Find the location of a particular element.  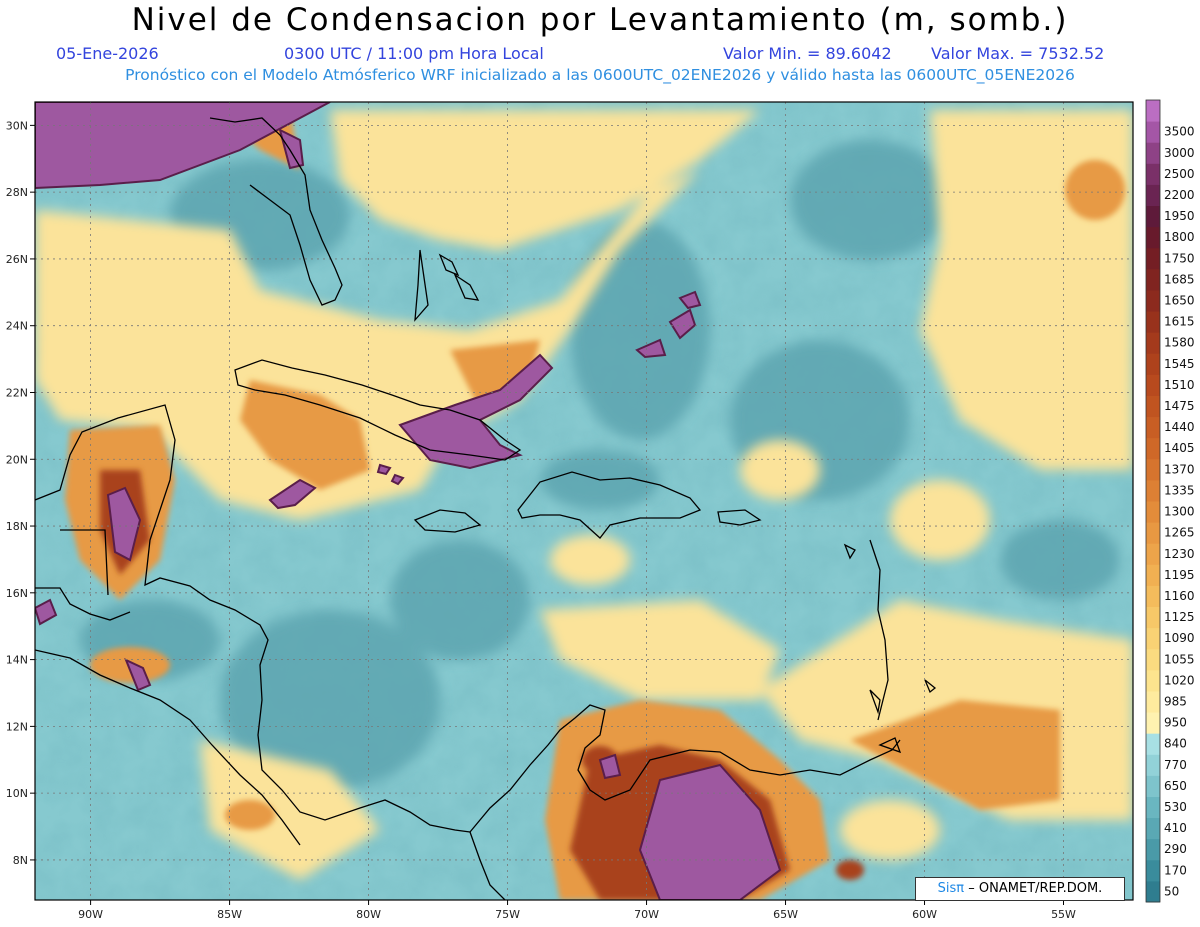

colorbar-label-27: 1615 is located at coordinates (1179, 322).